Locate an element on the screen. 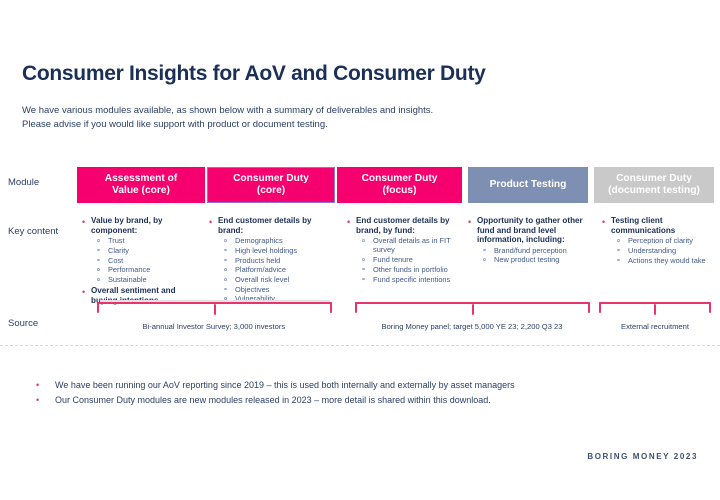 This screenshot has height=500, width=720. module-label-line-2: Value (core) is located at coordinates (141, 190).